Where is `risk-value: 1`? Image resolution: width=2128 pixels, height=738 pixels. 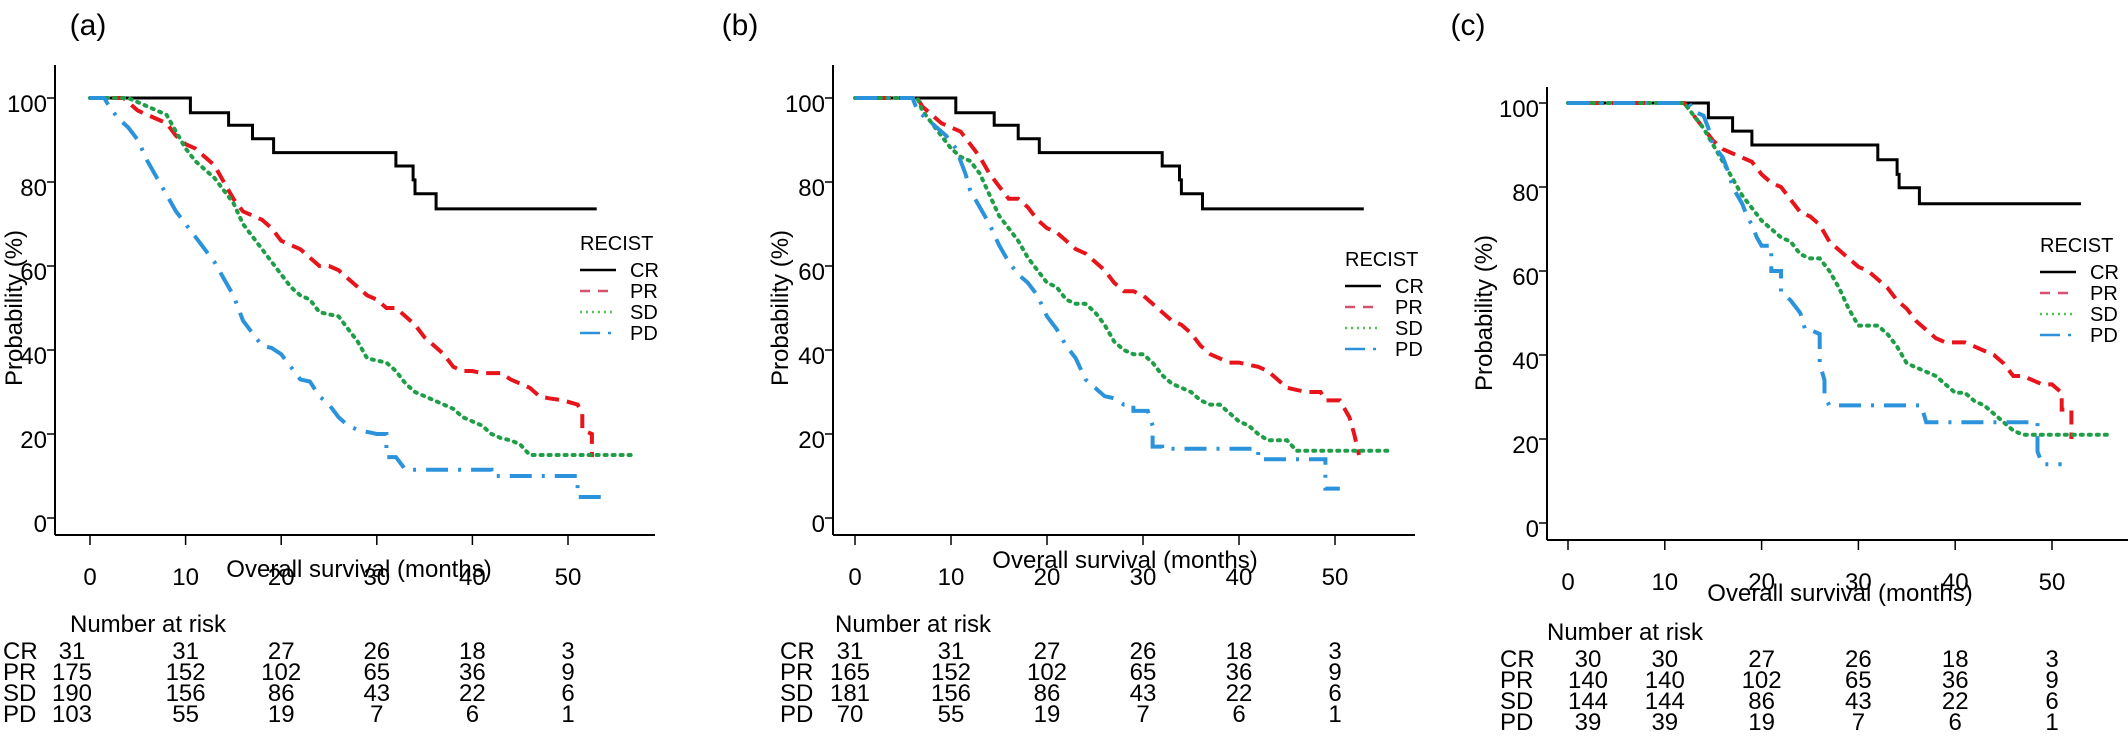 risk-value: 1 is located at coordinates (567, 714).